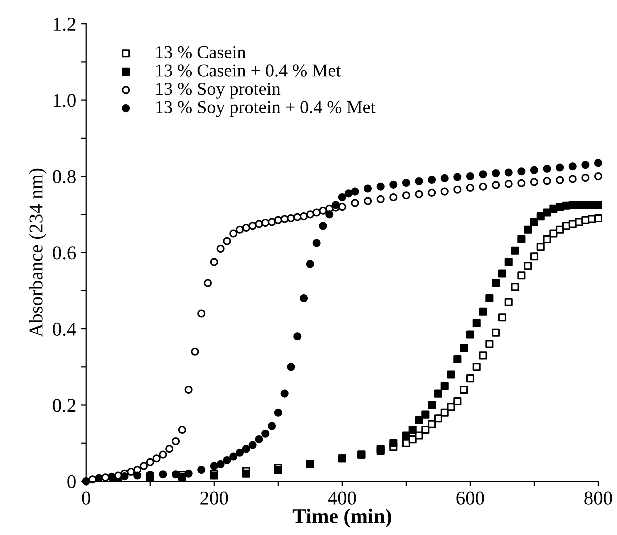 This screenshot has height=535, width=617. Describe the element at coordinates (65, 101) in the screenshot. I see `y-tick-label: 1.0` at that location.